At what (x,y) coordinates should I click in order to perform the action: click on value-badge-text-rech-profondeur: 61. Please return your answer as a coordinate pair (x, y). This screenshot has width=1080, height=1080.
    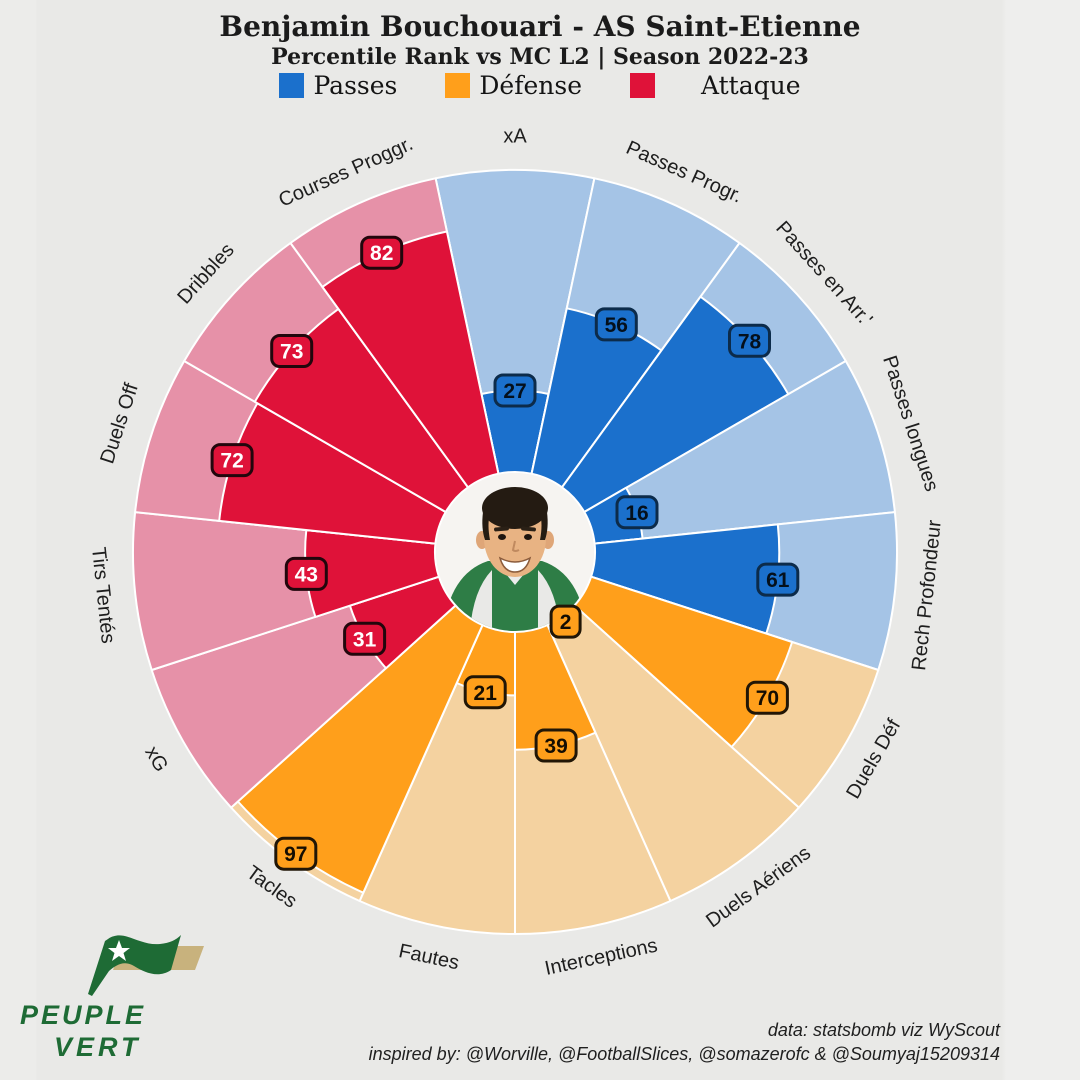
    Looking at the image, I should click on (778, 580).